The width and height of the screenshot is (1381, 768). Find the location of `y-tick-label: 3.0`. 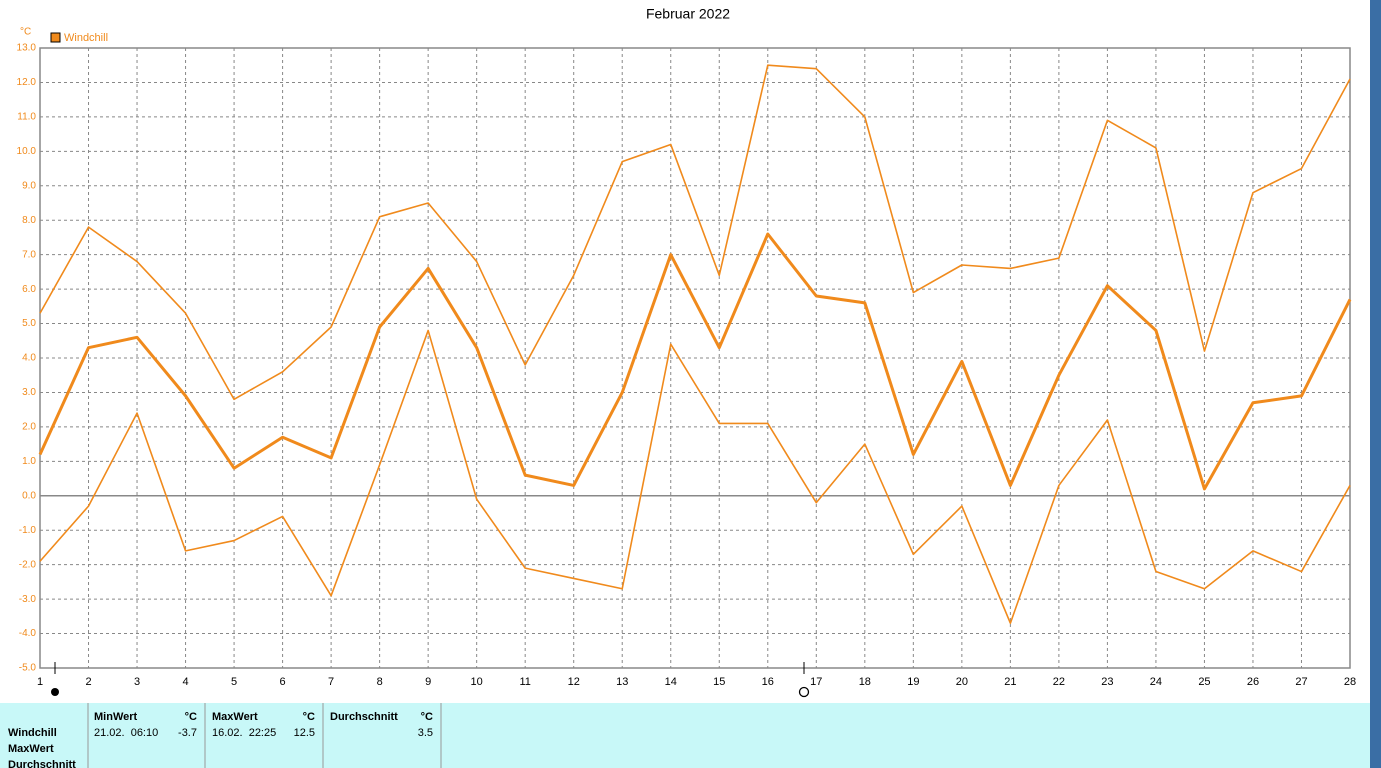

y-tick-label: 3.0 is located at coordinates (29, 392).